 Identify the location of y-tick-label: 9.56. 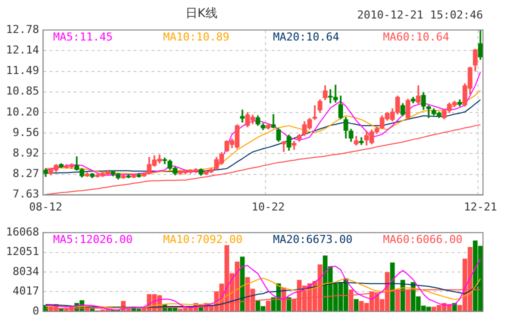
(26, 132).